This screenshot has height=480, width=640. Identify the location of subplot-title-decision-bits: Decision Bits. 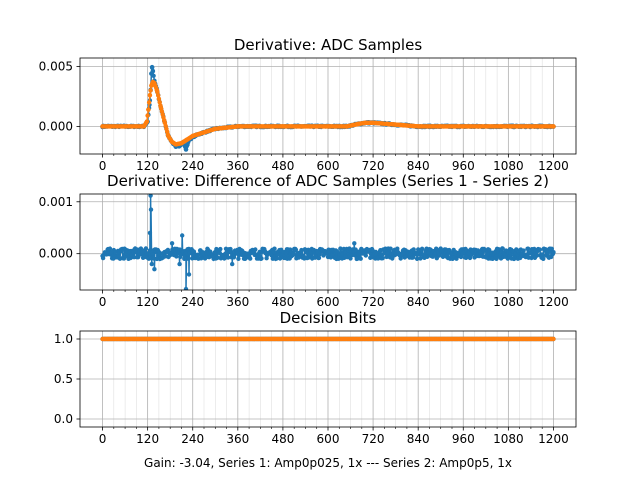
(328, 318).